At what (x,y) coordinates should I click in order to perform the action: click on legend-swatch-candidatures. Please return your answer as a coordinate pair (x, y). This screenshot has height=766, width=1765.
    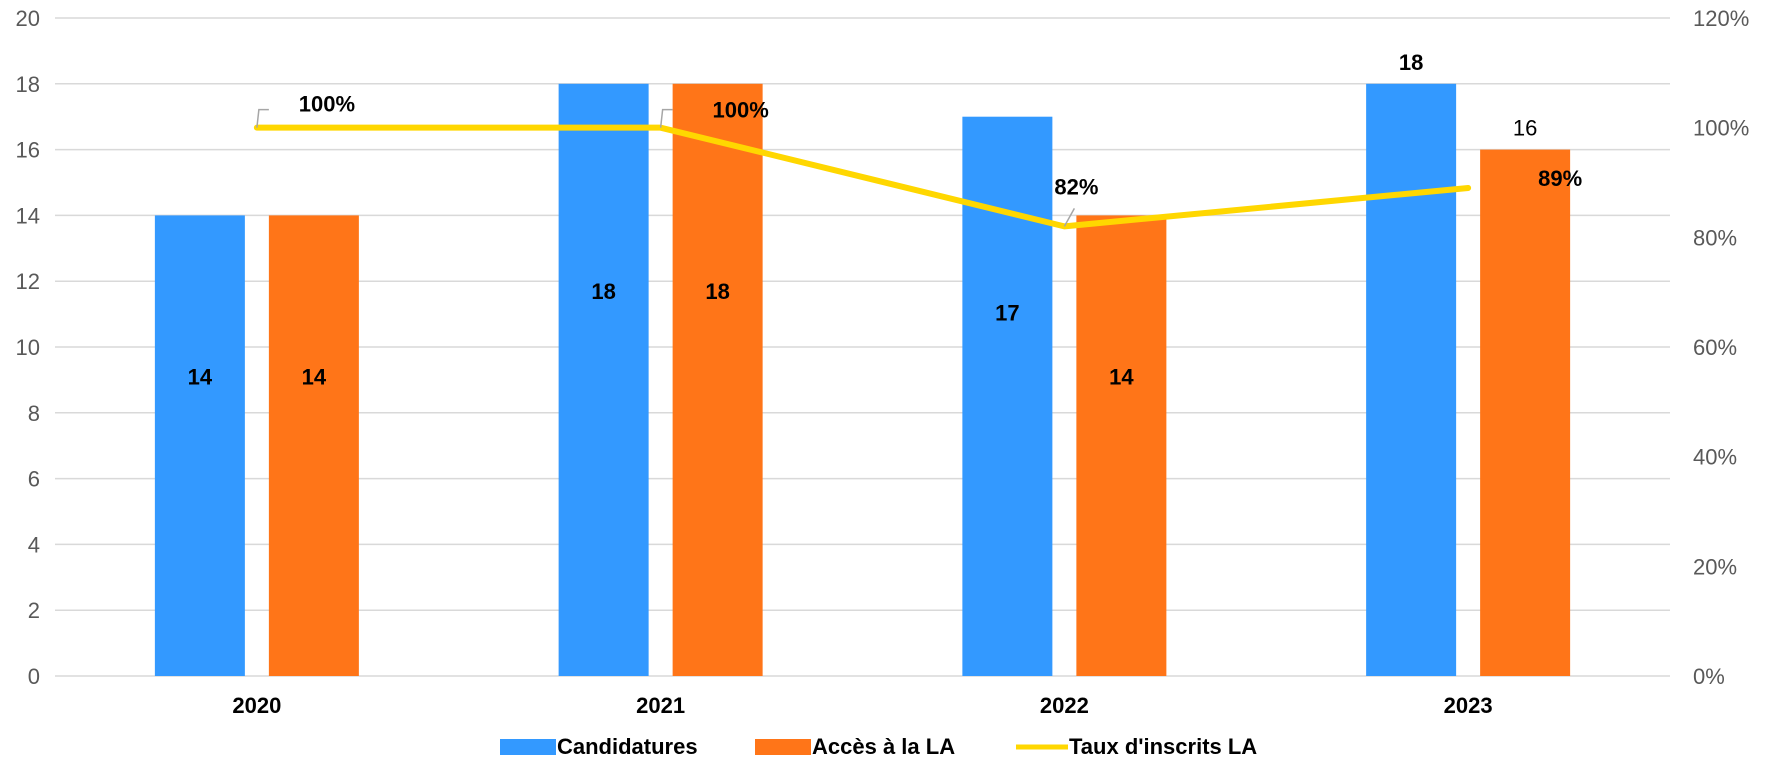
    Looking at the image, I should click on (528, 747).